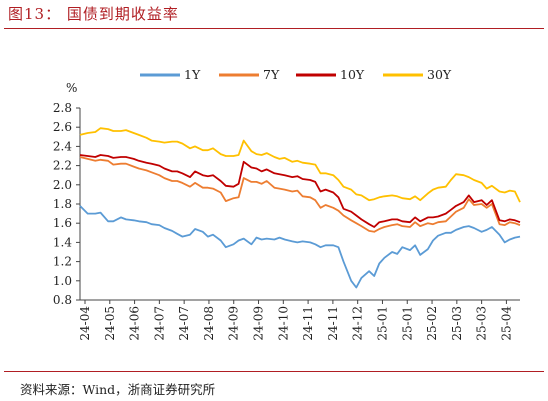 The image size is (548, 401). What do you see at coordinates (274, 371) in the screenshot?
I see `source-divider` at bounding box center [274, 371].